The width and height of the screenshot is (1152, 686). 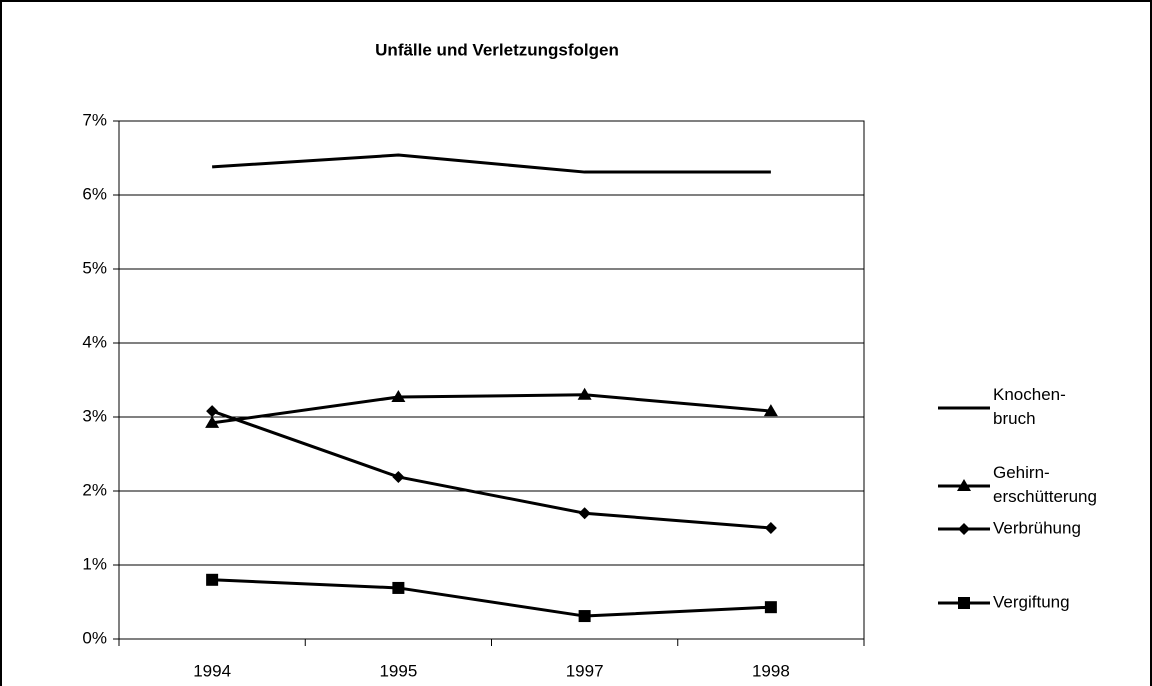 What do you see at coordinates (94, 637) in the screenshot?
I see `y-tick-label: 0%` at bounding box center [94, 637].